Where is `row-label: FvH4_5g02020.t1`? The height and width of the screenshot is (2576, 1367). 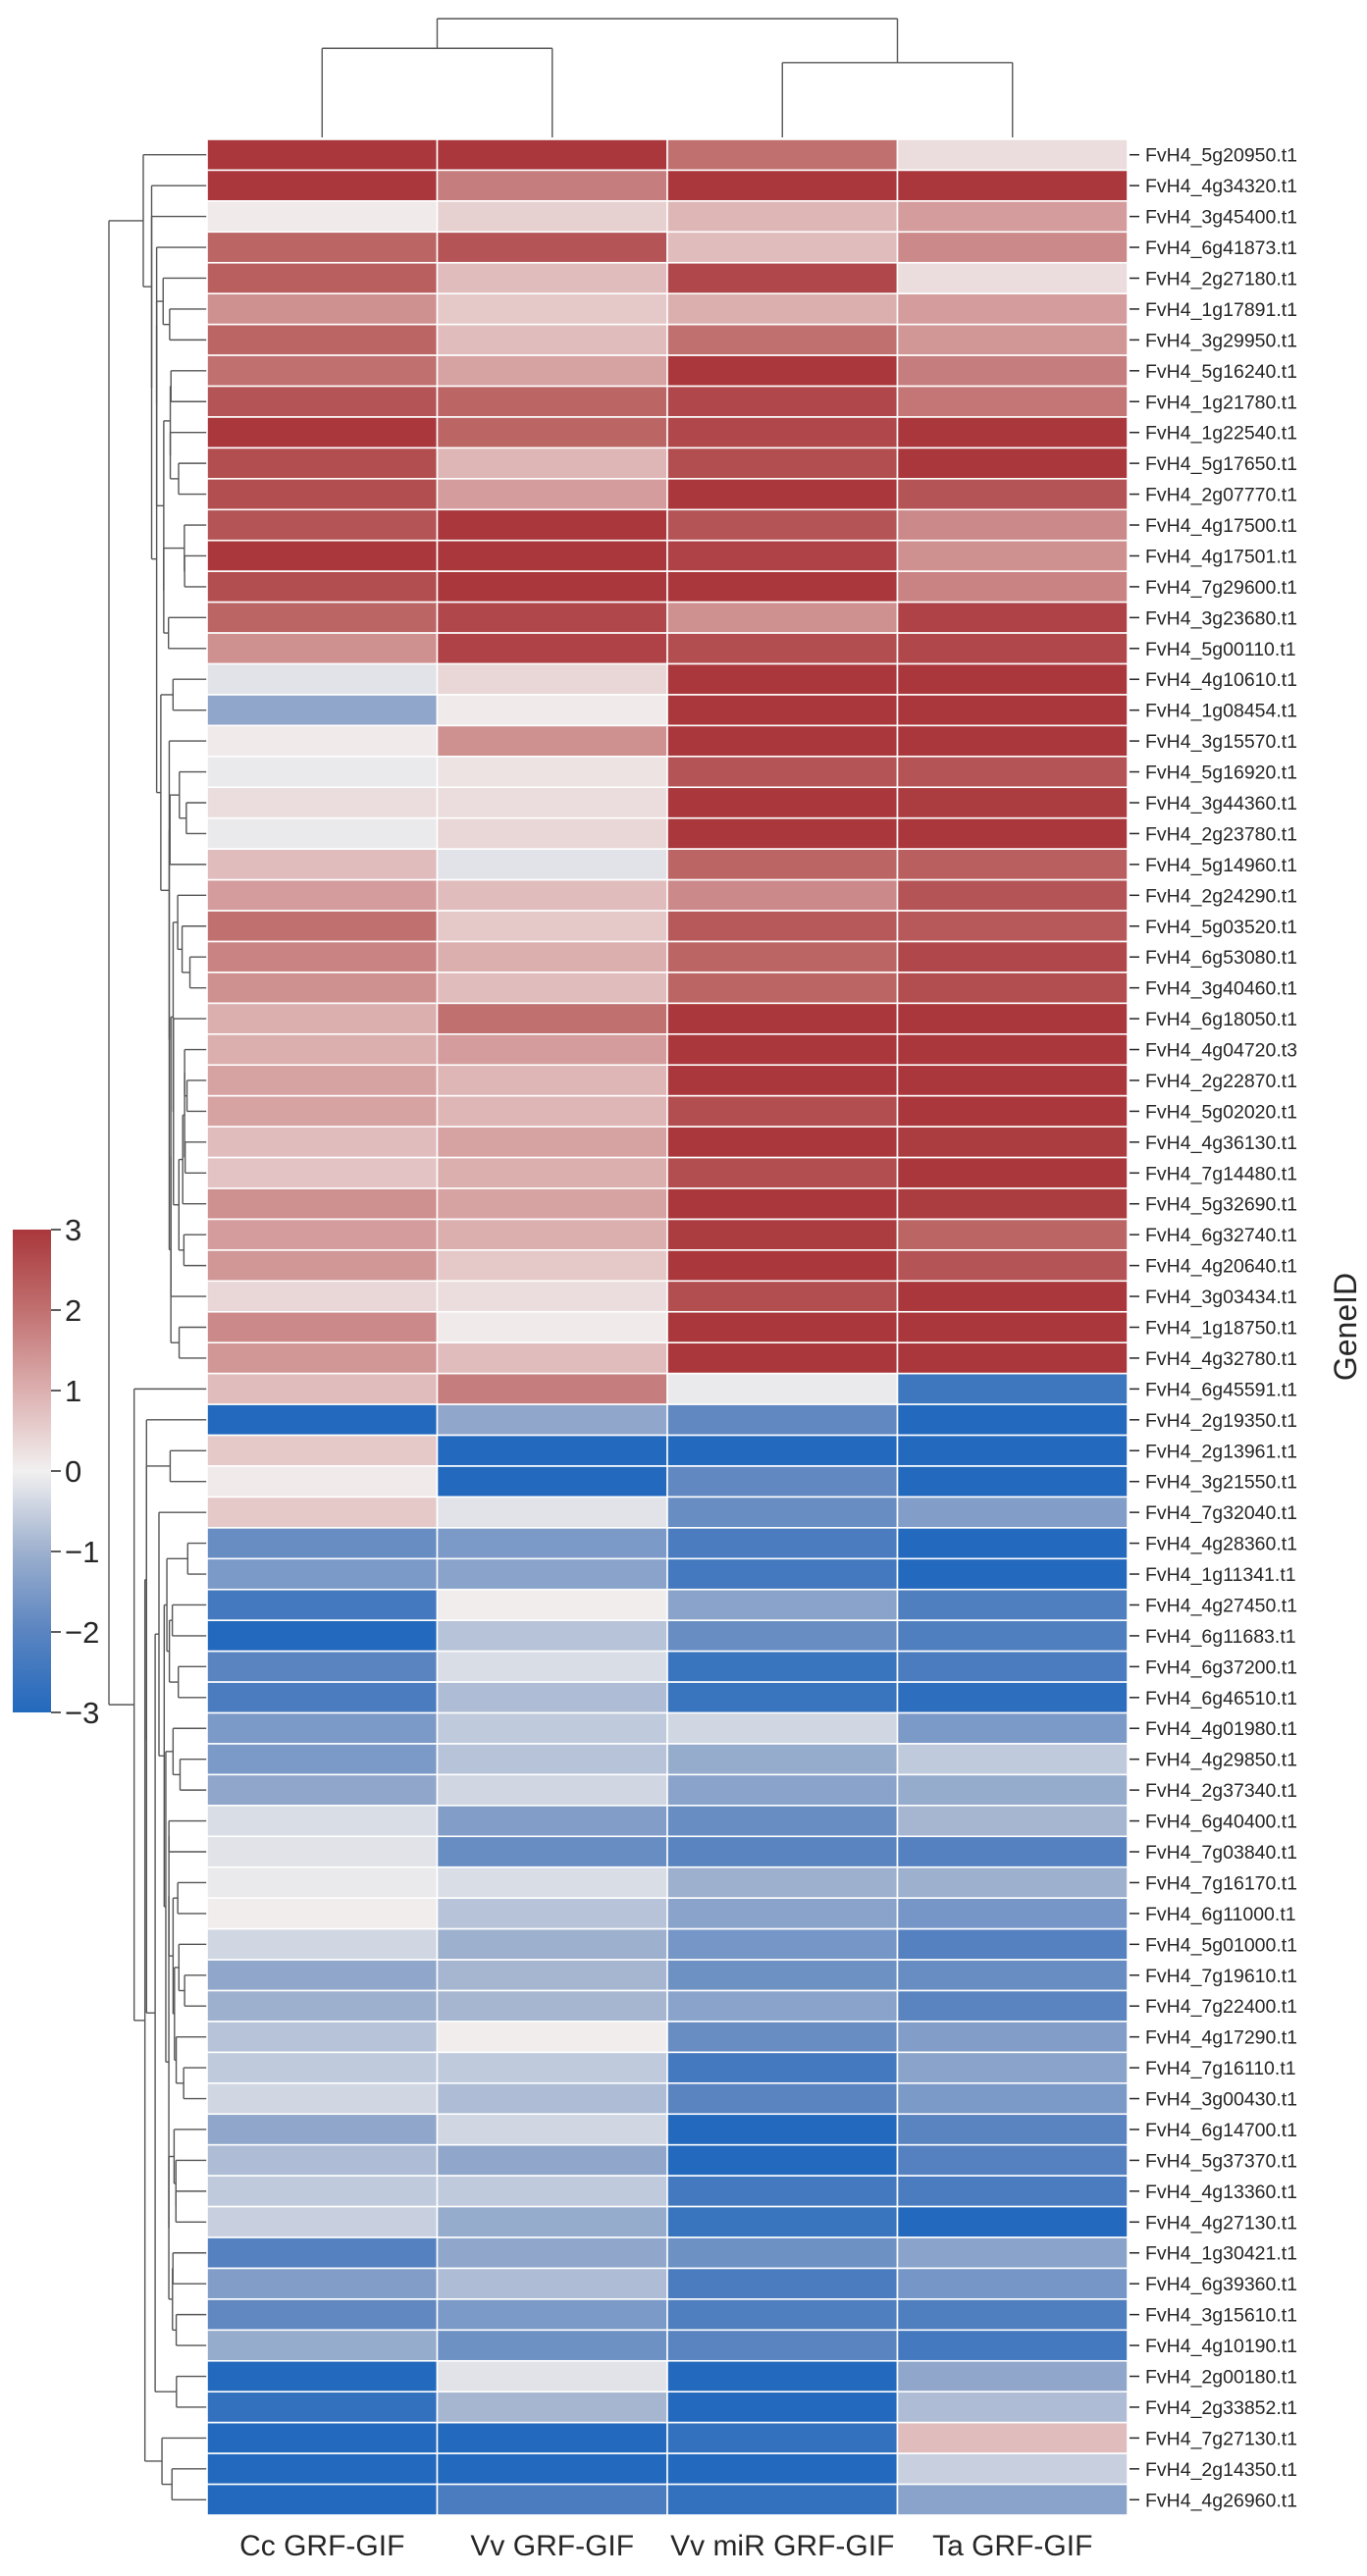 row-label: FvH4_5g02020.t1 is located at coordinates (1221, 1112).